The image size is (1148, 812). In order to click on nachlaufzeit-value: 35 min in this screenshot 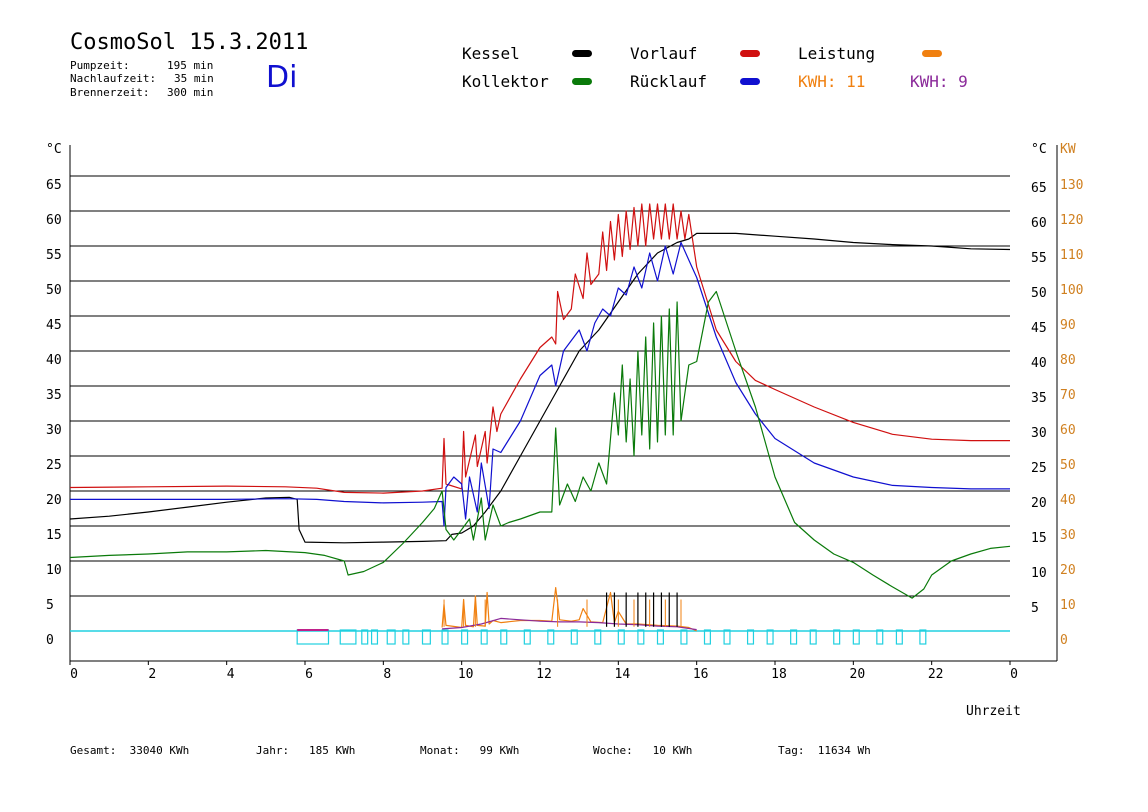, I will do `click(194, 78)`.